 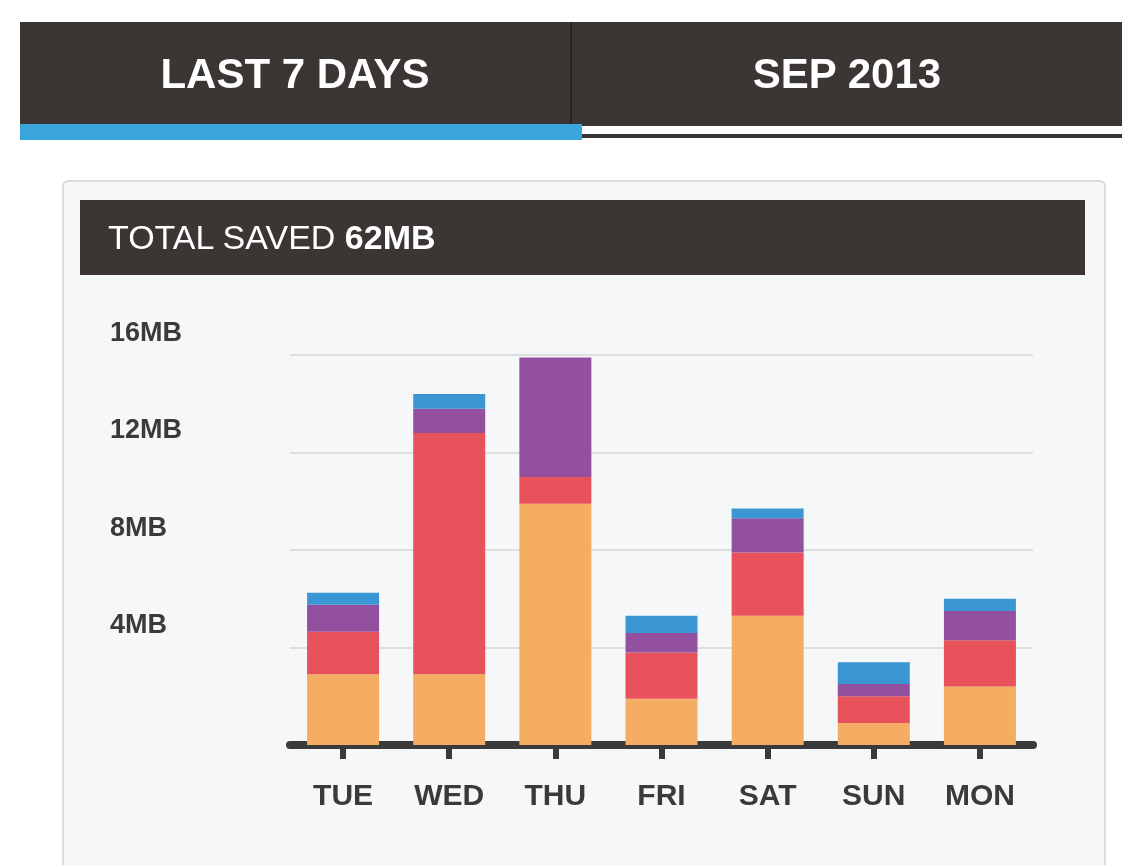 I want to click on y-tick-label: 8MB, so click(x=139, y=526).